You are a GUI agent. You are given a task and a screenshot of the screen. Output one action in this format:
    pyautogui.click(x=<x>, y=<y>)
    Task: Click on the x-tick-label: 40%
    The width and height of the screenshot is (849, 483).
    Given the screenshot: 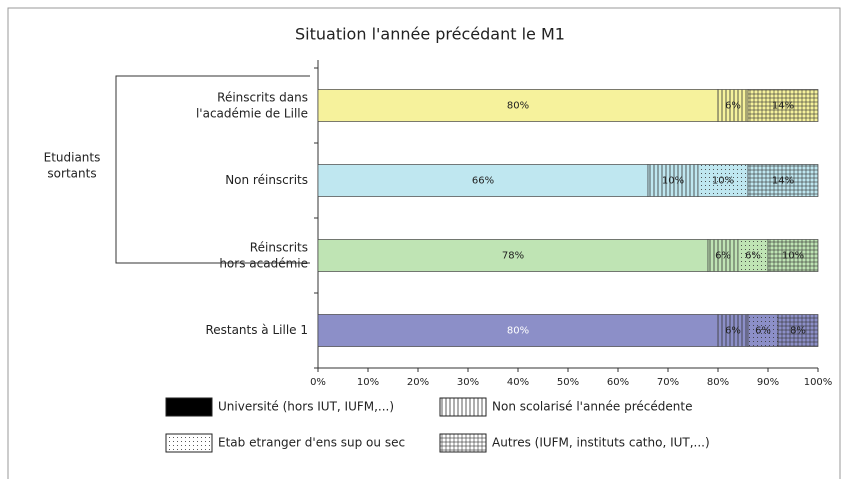 What is the action you would take?
    pyautogui.click(x=518, y=382)
    